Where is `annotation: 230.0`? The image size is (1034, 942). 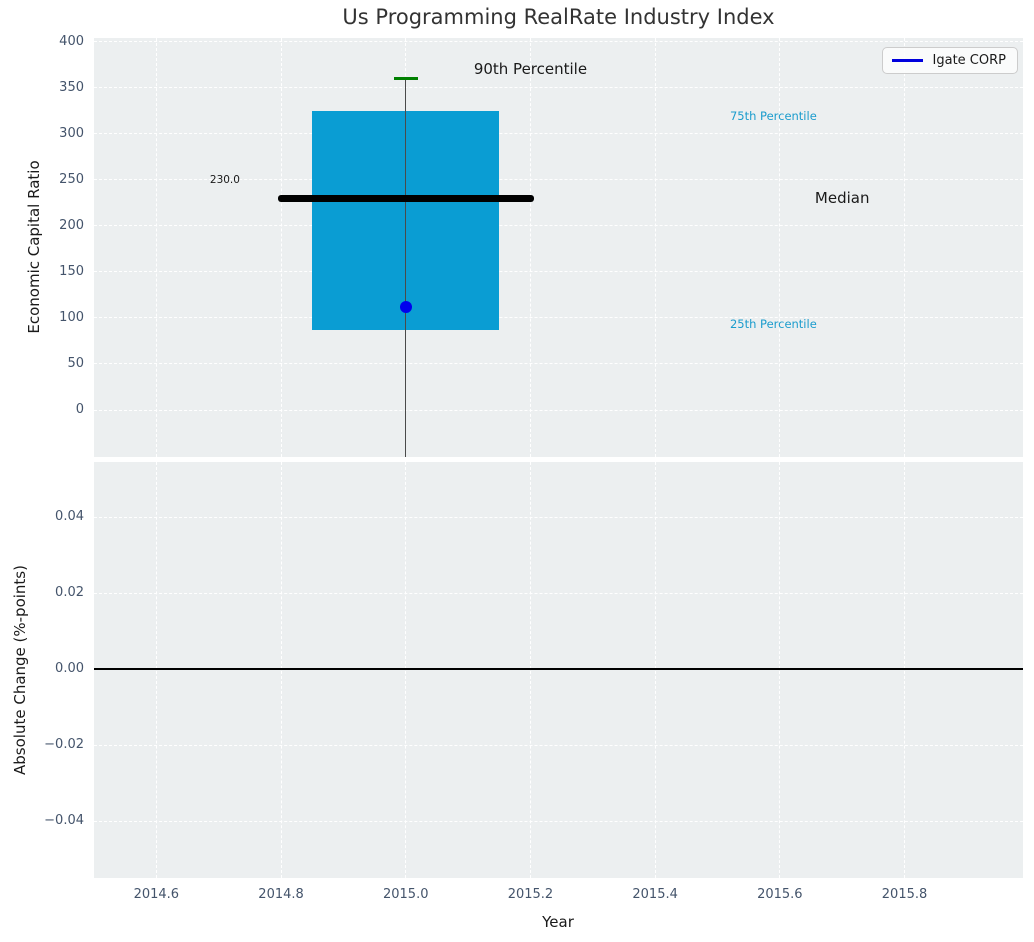
annotation: 230.0 is located at coordinates (224, 179).